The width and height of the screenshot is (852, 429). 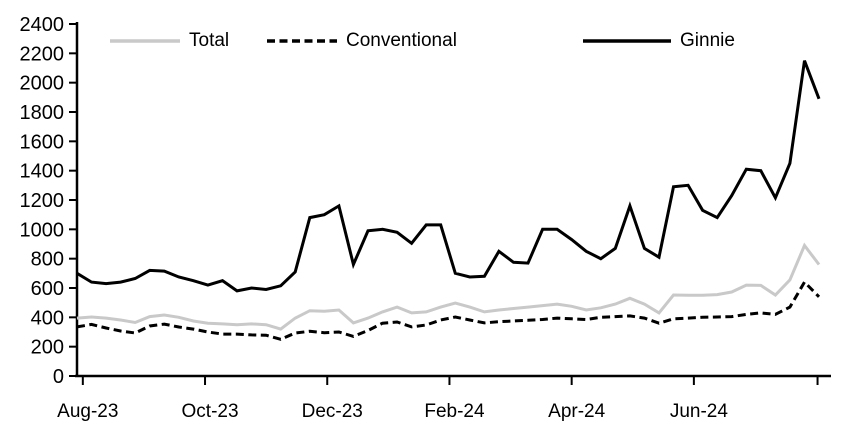 I want to click on legend-label-ginnie: Ginnie, so click(x=707, y=40).